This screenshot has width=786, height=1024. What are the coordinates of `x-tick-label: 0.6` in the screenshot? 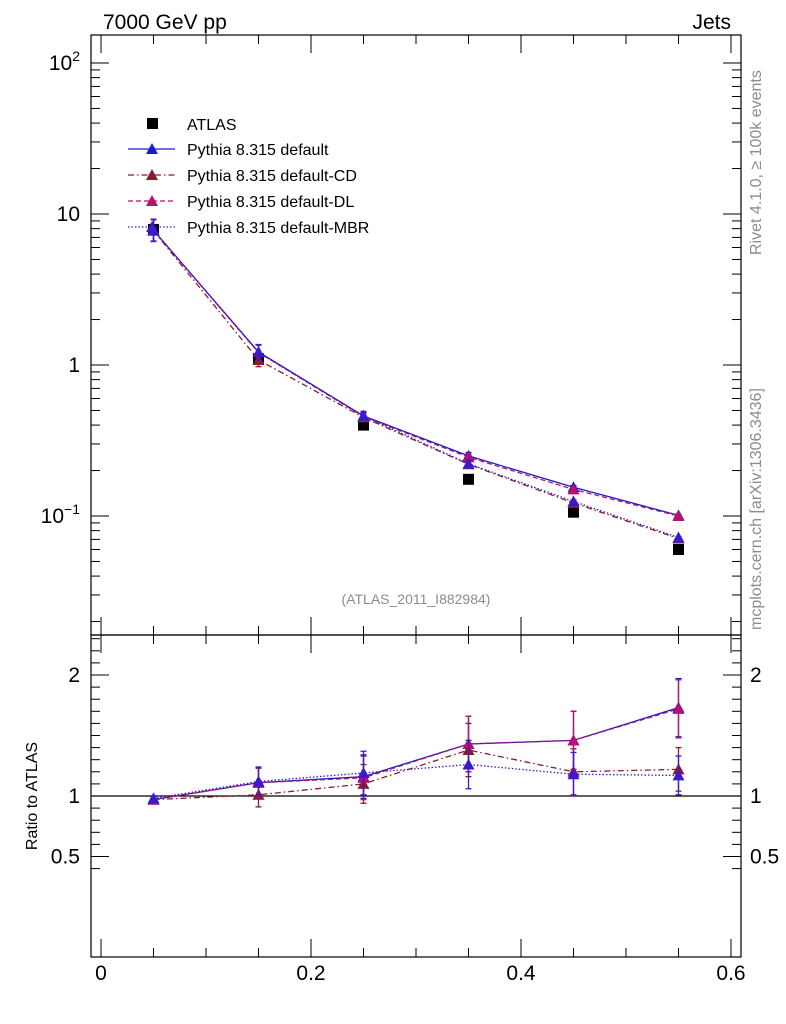 It's located at (730, 973).